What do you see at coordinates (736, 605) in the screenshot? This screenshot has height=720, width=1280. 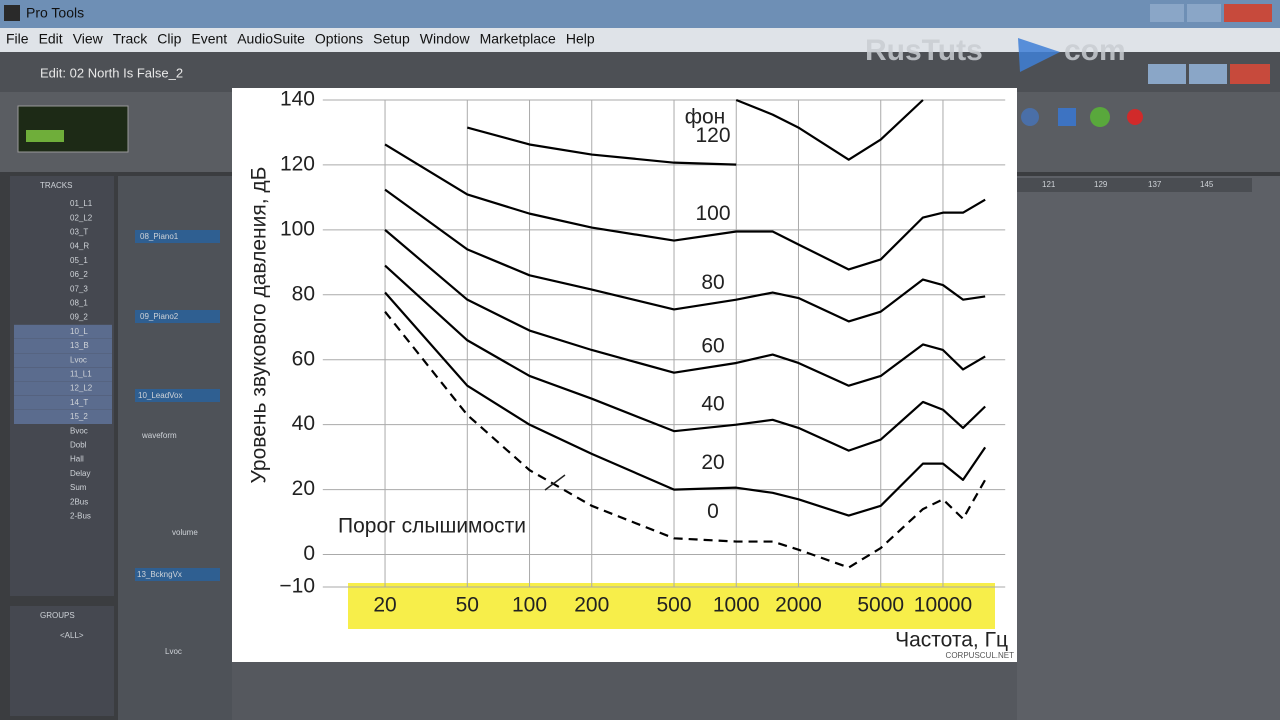 I see `x-tick-label: 1000` at bounding box center [736, 605].